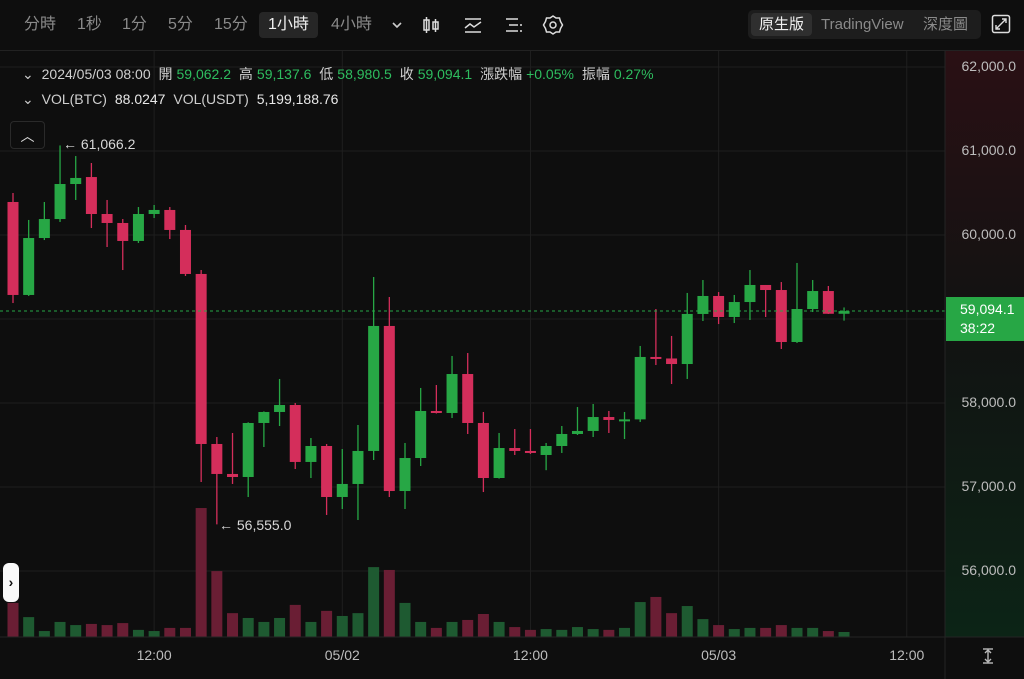 Image resolution: width=1024 pixels, height=679 pixels. Describe the element at coordinates (719, 655) in the screenshot. I see `time-tick-label: 05/03` at that location.